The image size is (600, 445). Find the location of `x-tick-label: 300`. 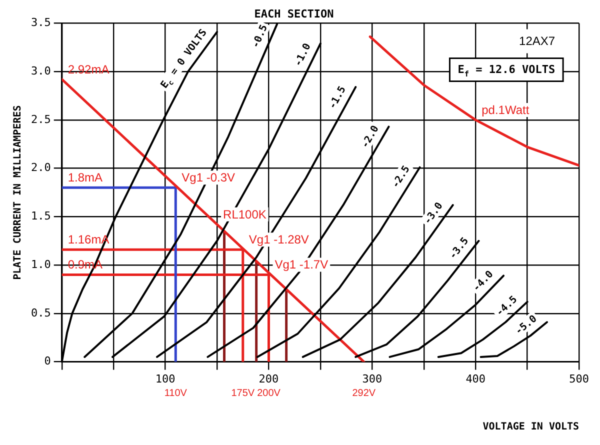

x-tick-label: 300 is located at coordinates (372, 379).